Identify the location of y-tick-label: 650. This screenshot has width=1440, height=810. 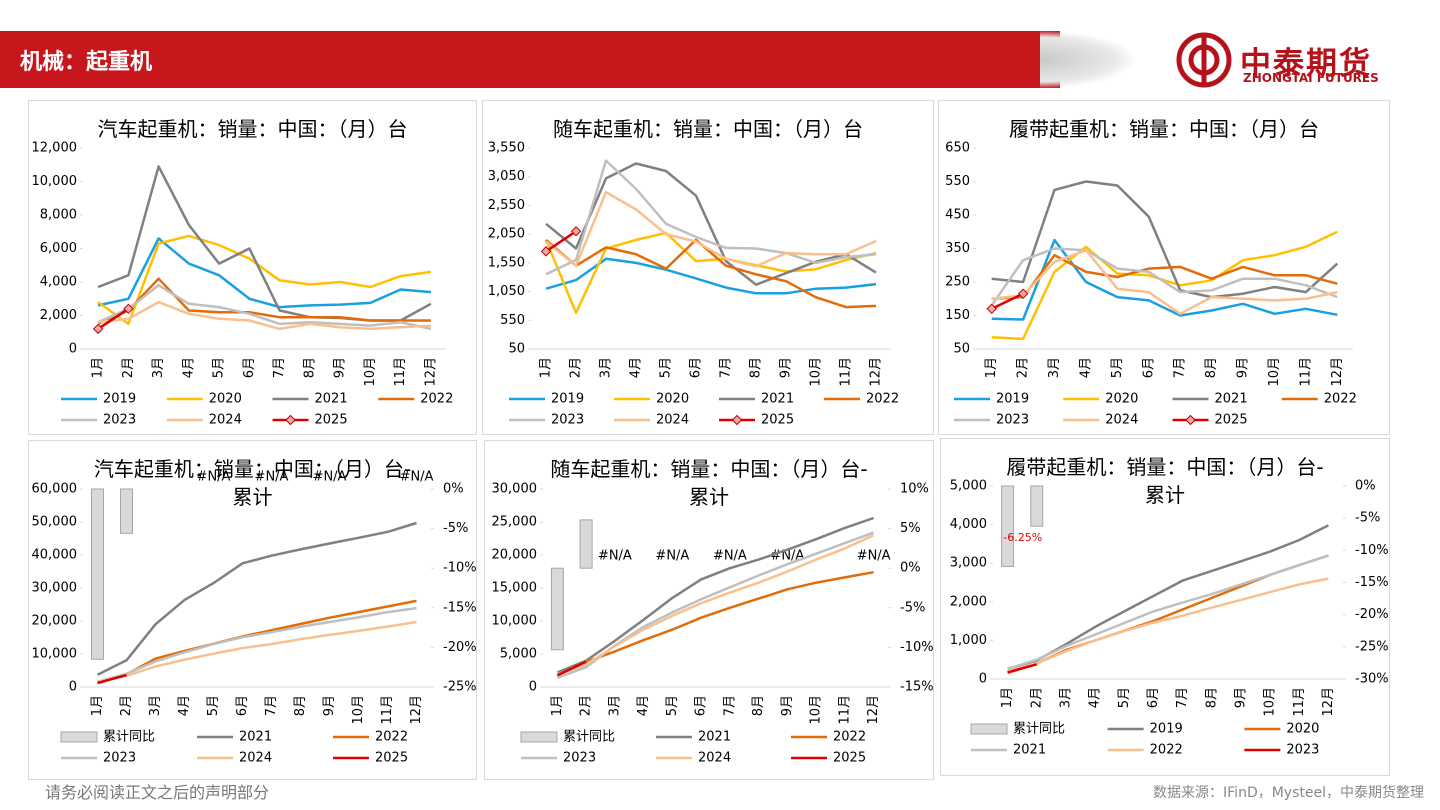
(957, 148).